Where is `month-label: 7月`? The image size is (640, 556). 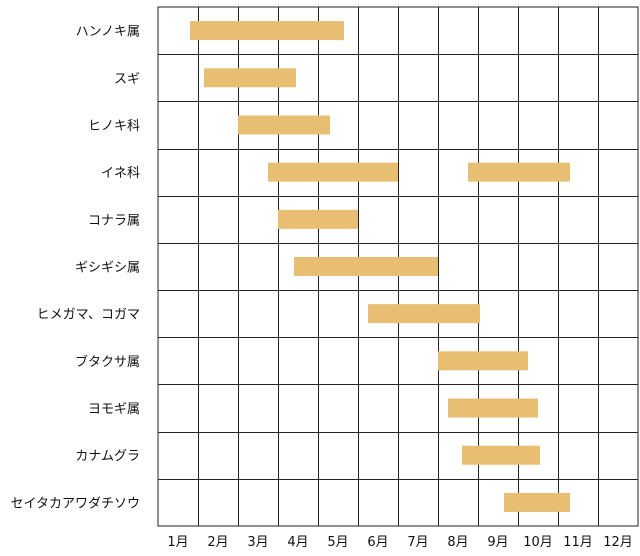
month-label: 7月 is located at coordinates (417, 542).